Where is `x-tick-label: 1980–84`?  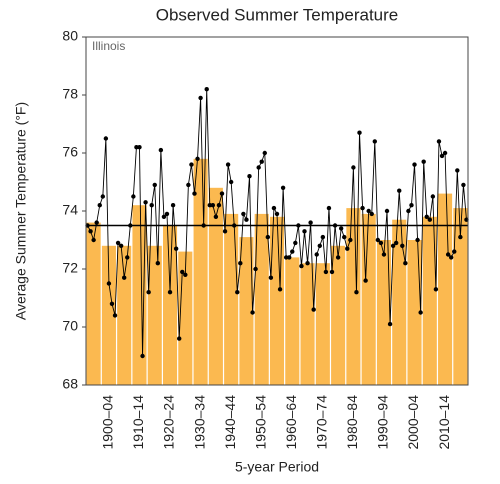 x-tick-label: 1980–84 is located at coordinates (352, 422).